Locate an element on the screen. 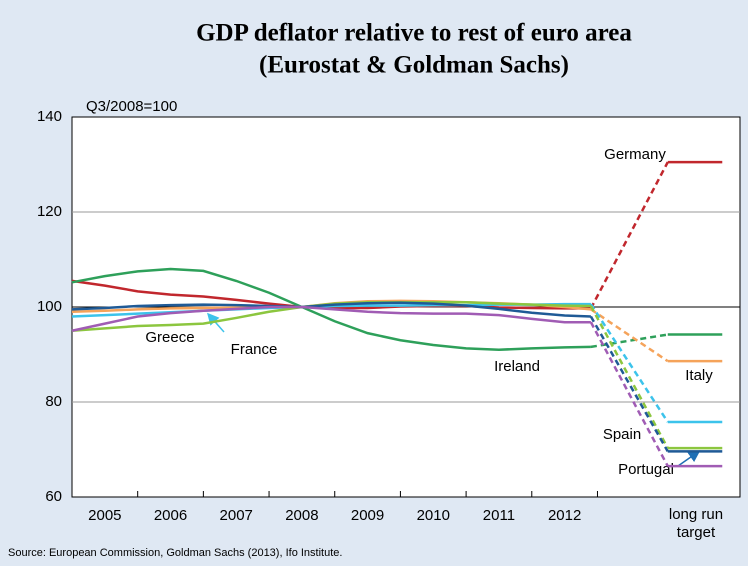  y-tick-label: 100 is located at coordinates (49, 306).